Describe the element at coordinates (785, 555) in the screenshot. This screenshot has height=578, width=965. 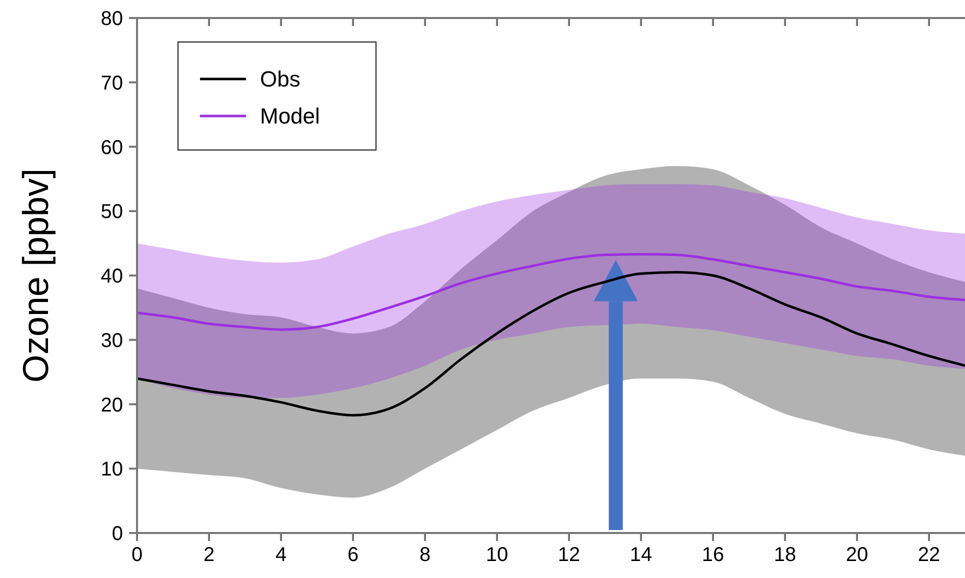
I see `x-tick-label: 18` at that location.